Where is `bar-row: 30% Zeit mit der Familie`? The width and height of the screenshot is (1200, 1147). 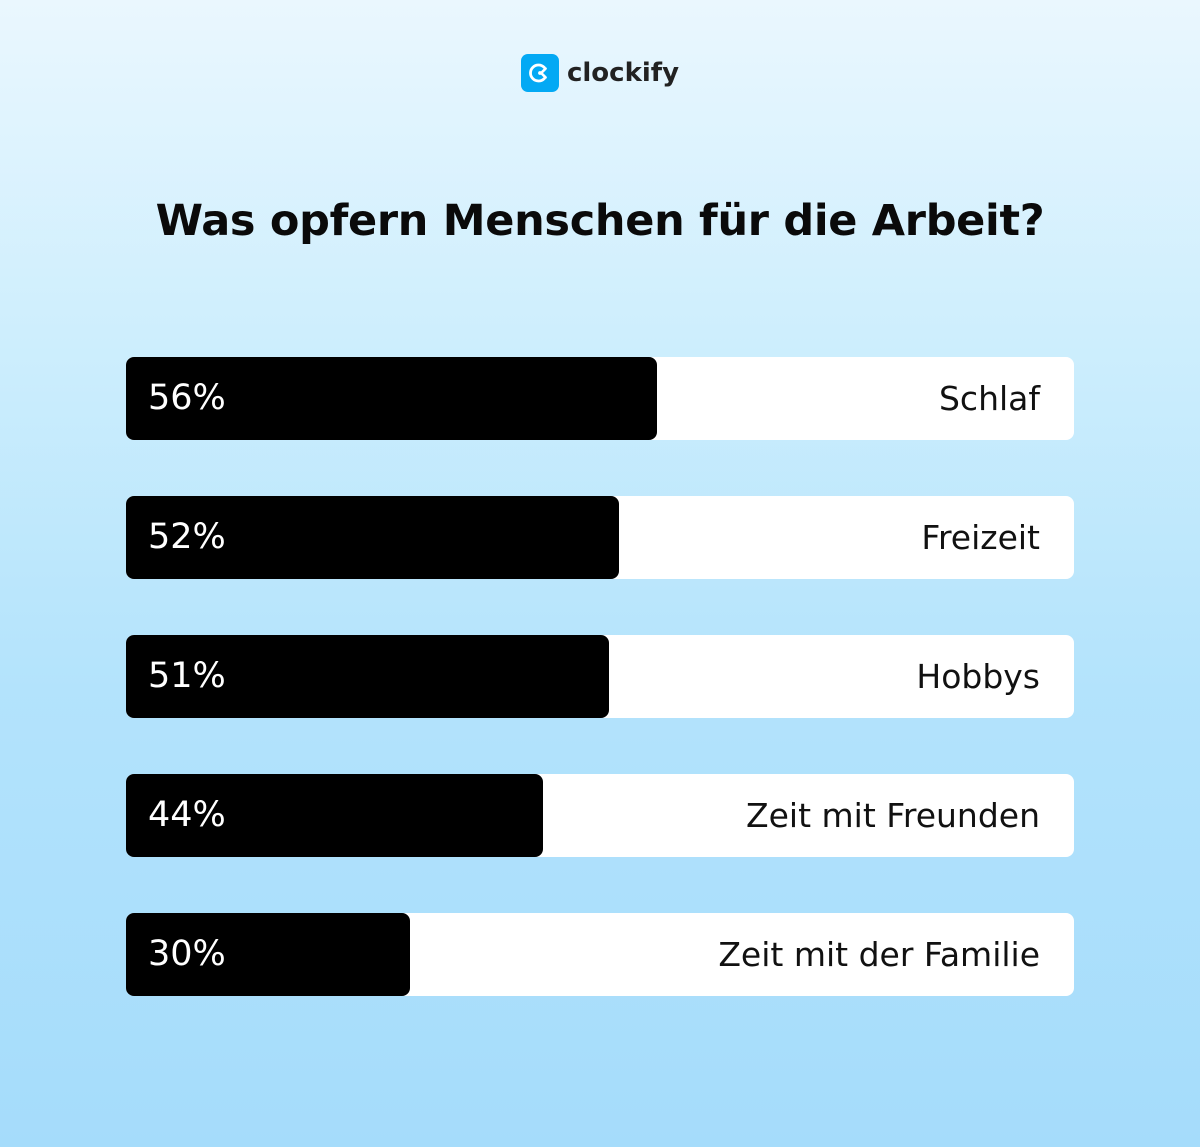
bar-row: 30% Zeit mit der Familie is located at coordinates (600, 954).